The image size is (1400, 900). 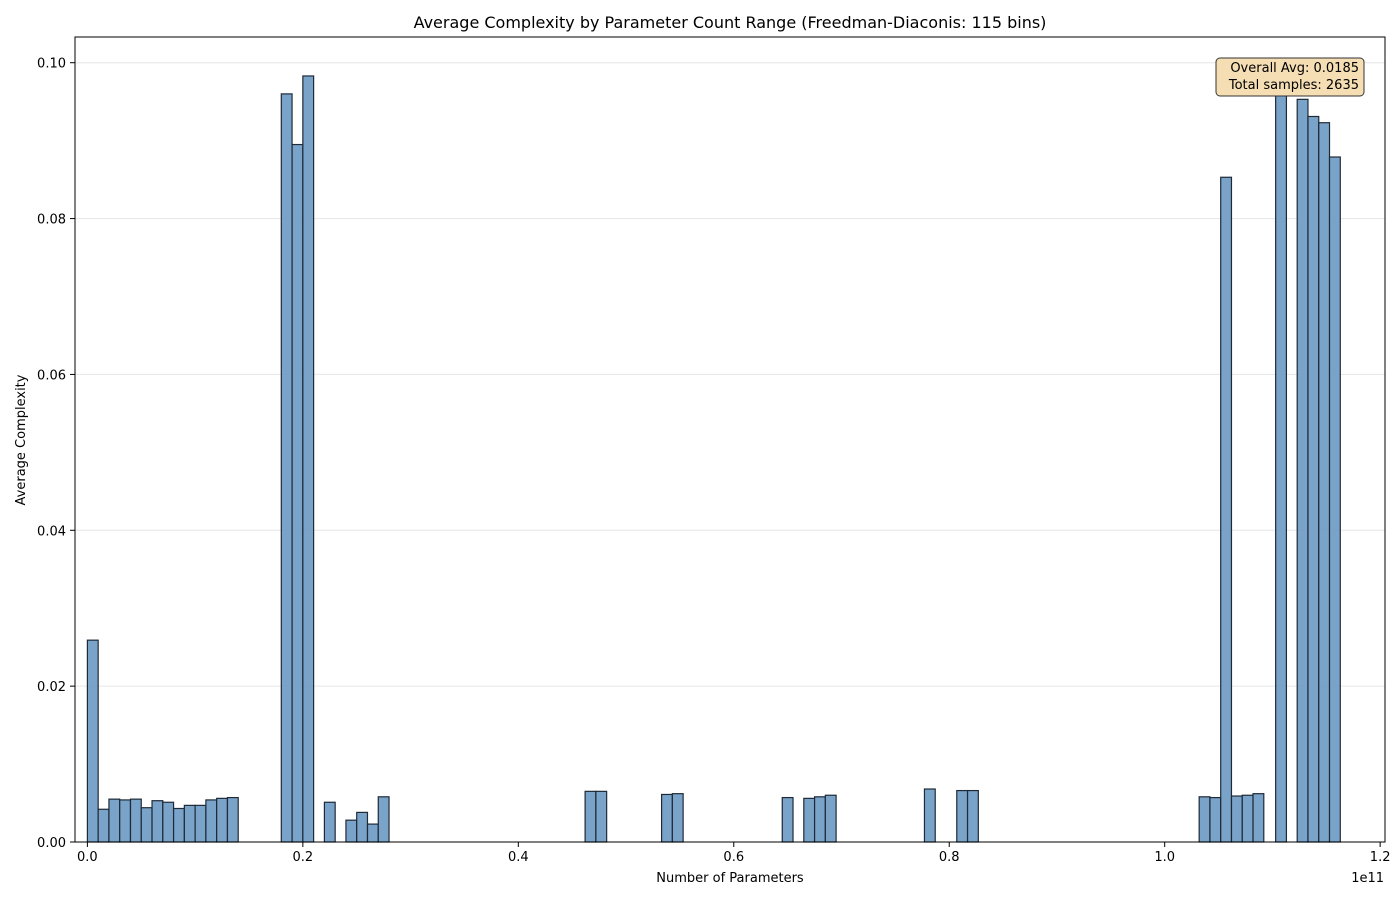 What do you see at coordinates (733, 857) in the screenshot?
I see `x-tick-label: 0.6` at bounding box center [733, 857].